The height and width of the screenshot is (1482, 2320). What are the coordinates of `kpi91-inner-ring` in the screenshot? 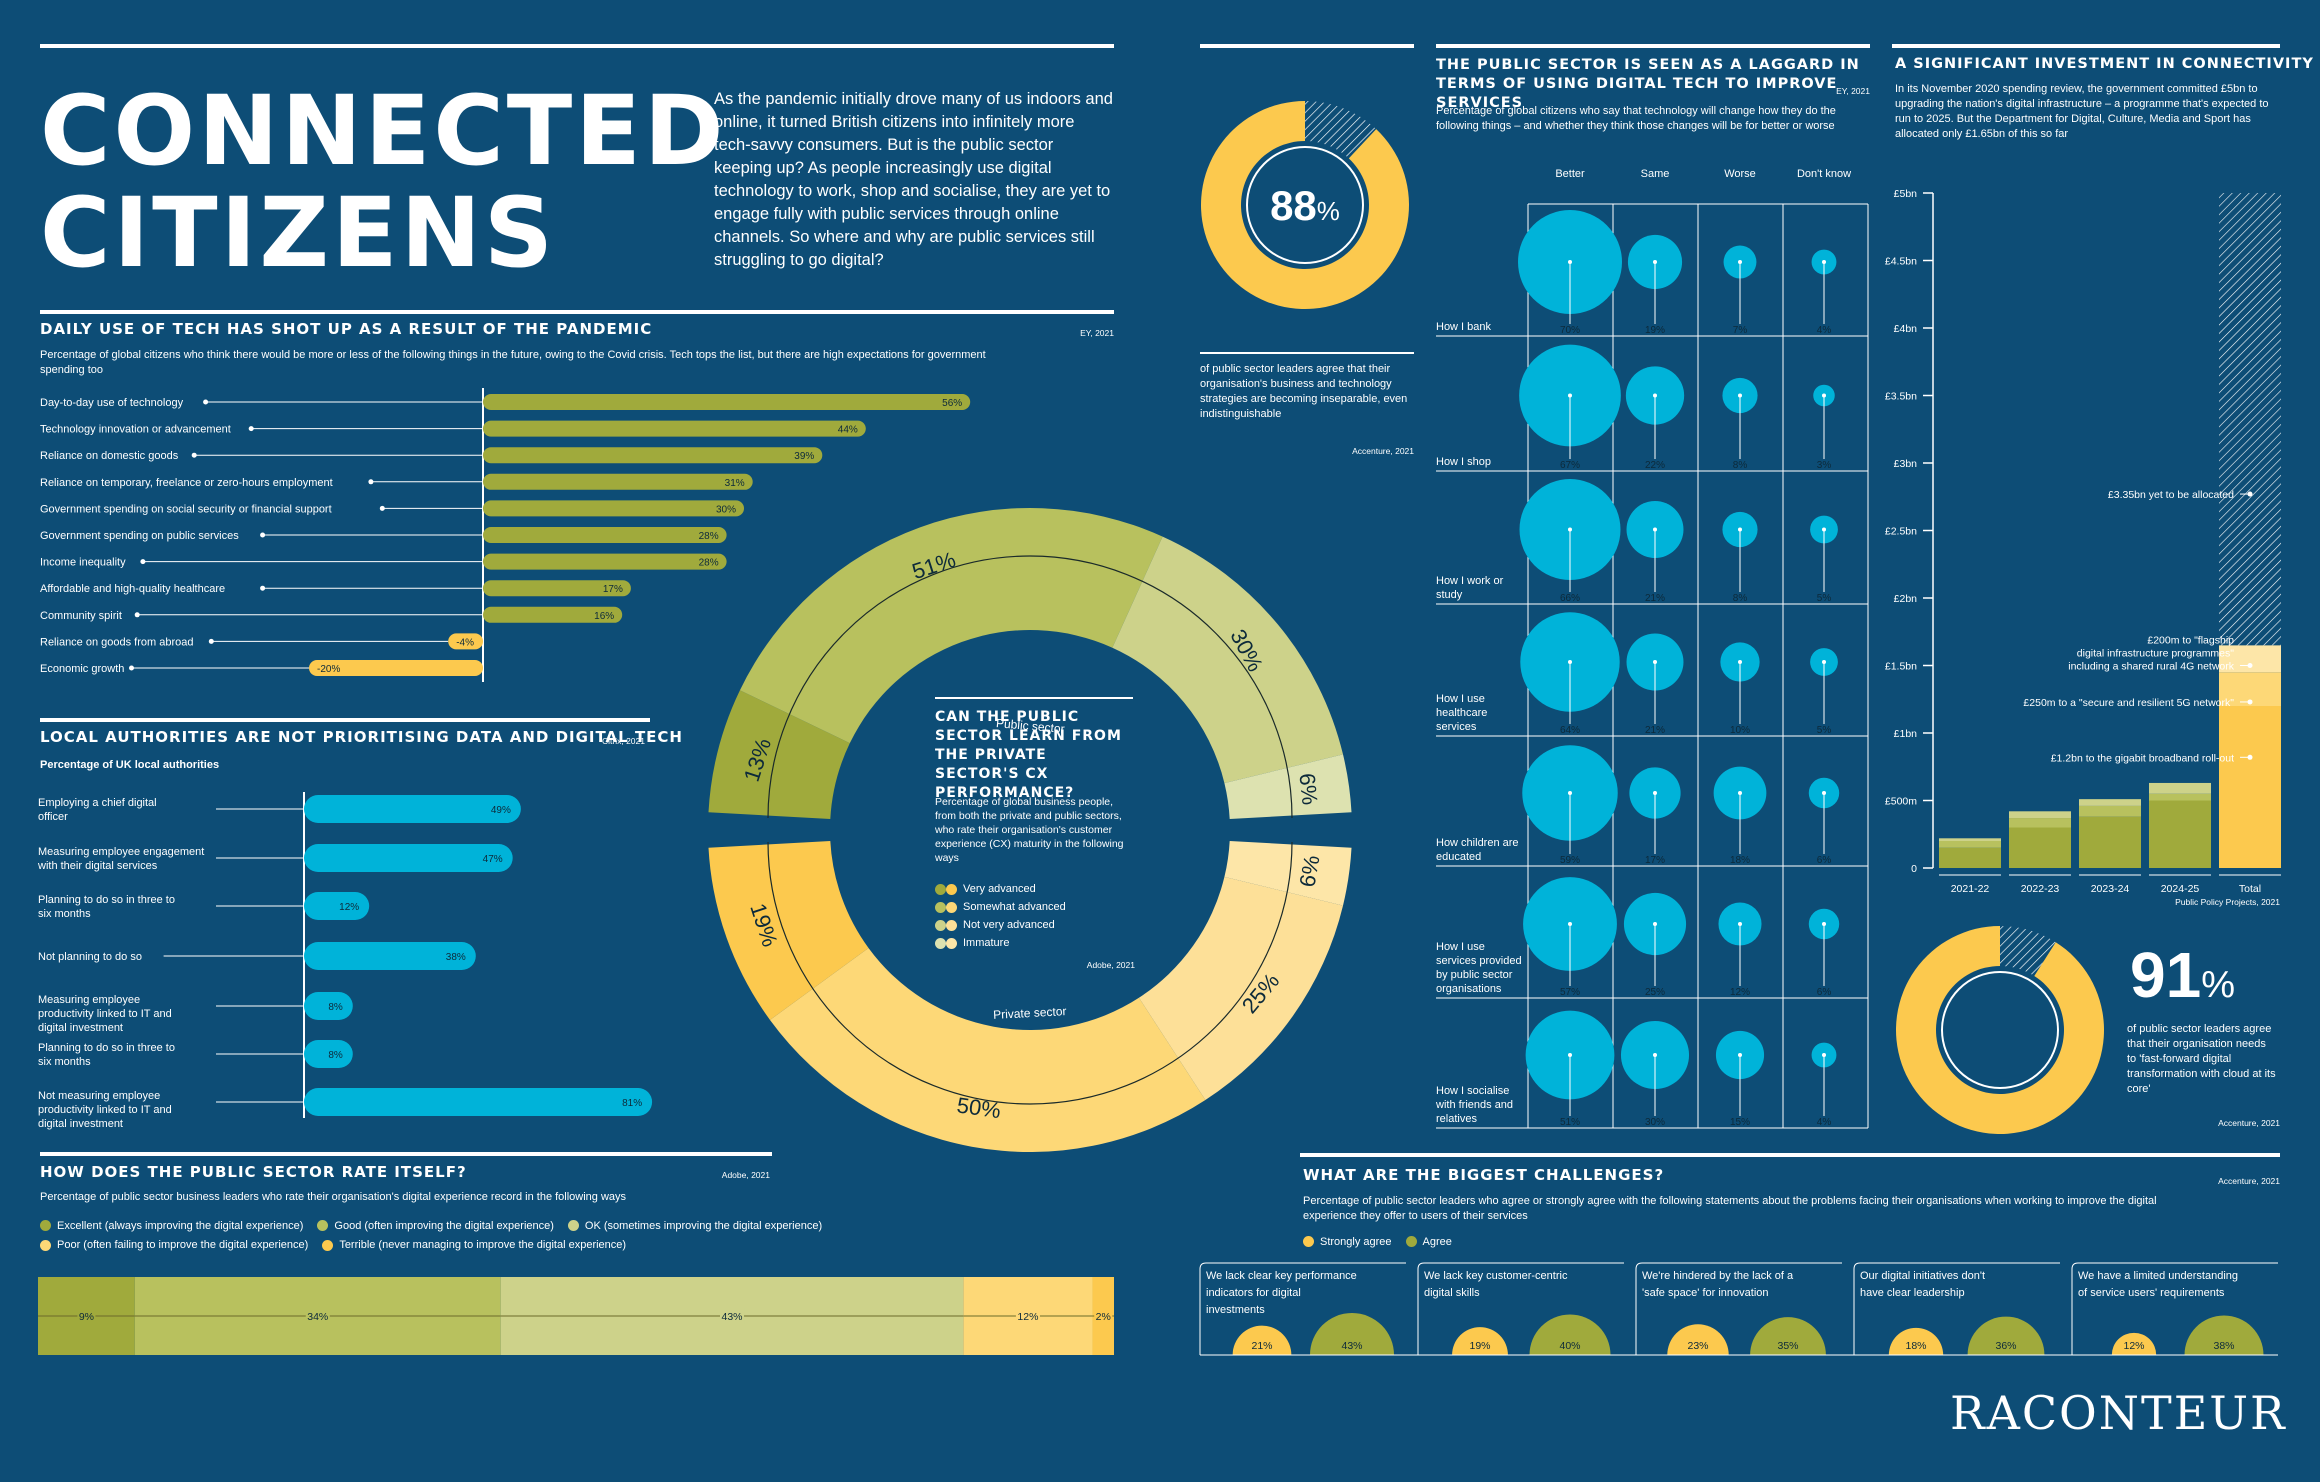 It's located at (2000, 1030).